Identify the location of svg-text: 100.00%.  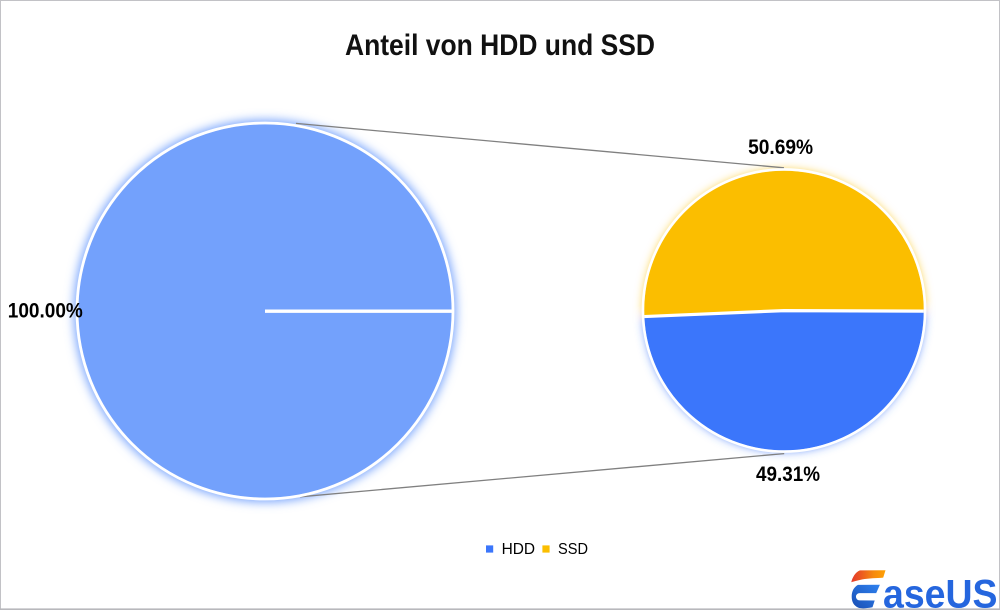
(45, 310).